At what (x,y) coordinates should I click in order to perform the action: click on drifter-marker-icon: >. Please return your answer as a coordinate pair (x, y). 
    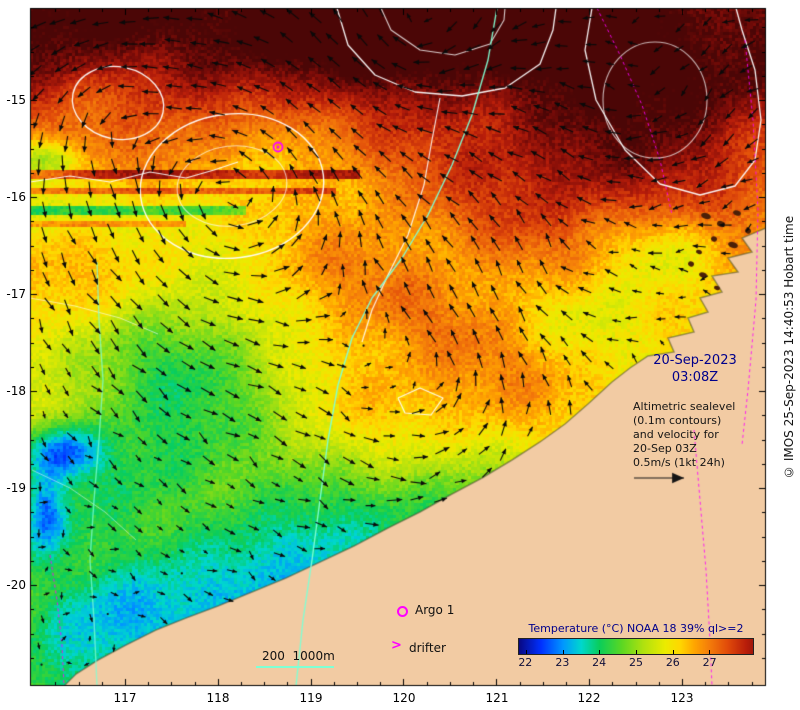
    Looking at the image, I should click on (396, 645).